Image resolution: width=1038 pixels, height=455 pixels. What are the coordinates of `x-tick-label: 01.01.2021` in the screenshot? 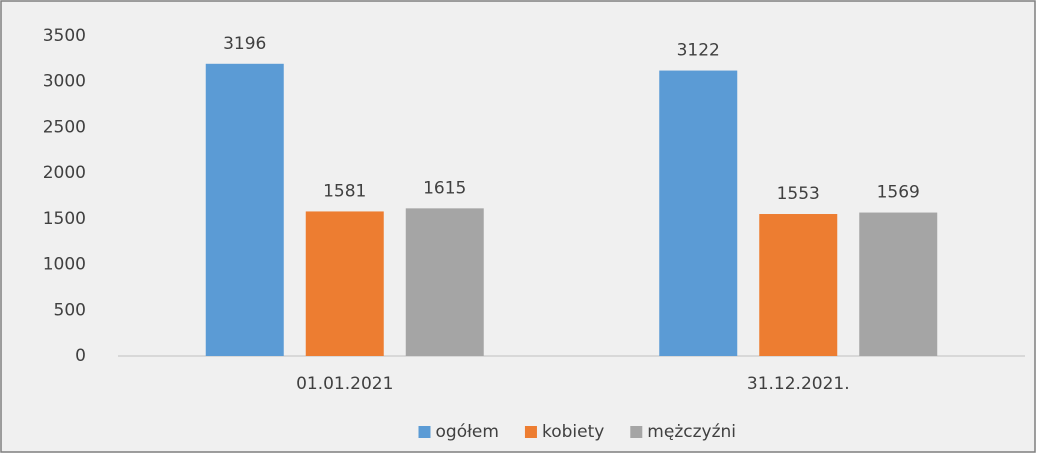 It's located at (344, 384).